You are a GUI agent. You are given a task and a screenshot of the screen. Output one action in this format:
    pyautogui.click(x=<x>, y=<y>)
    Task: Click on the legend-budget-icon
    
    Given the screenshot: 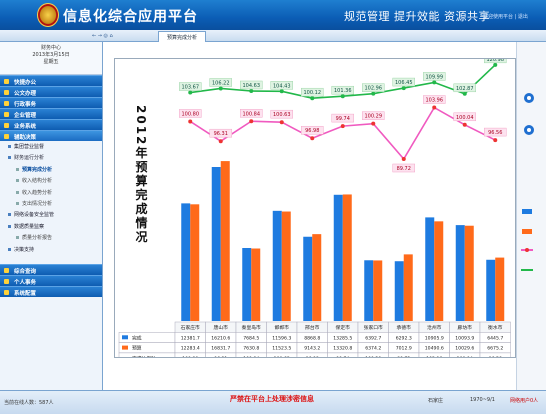 What is the action you would take?
    pyautogui.click(x=527, y=231)
    